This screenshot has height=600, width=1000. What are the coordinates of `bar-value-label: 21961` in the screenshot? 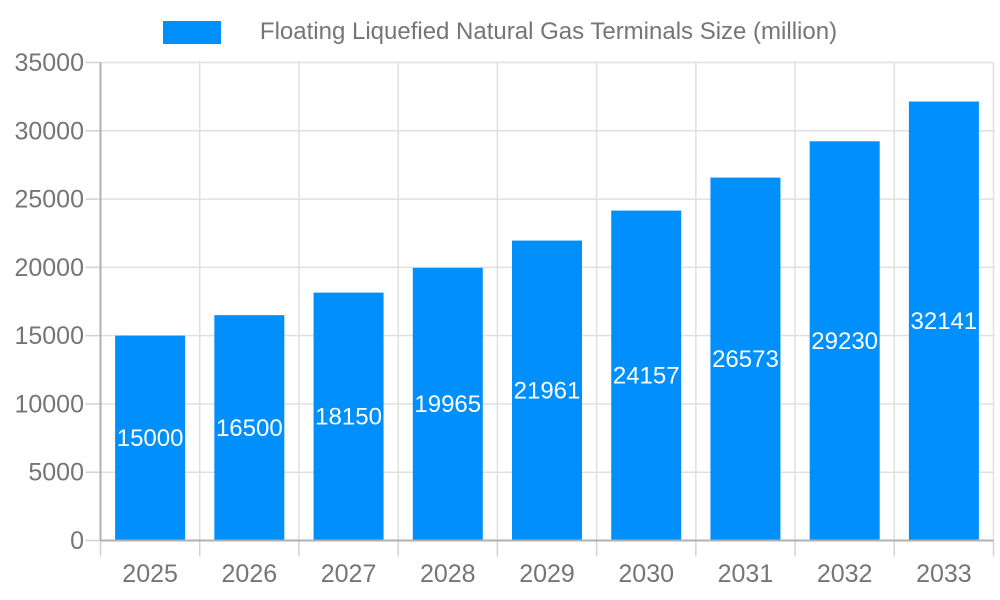 It's located at (547, 391).